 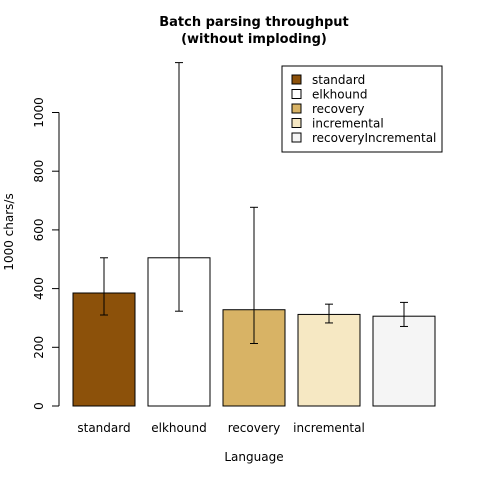 What do you see at coordinates (254, 39) in the screenshot?
I see `chart-subtitle: (without imploding)` at bounding box center [254, 39].